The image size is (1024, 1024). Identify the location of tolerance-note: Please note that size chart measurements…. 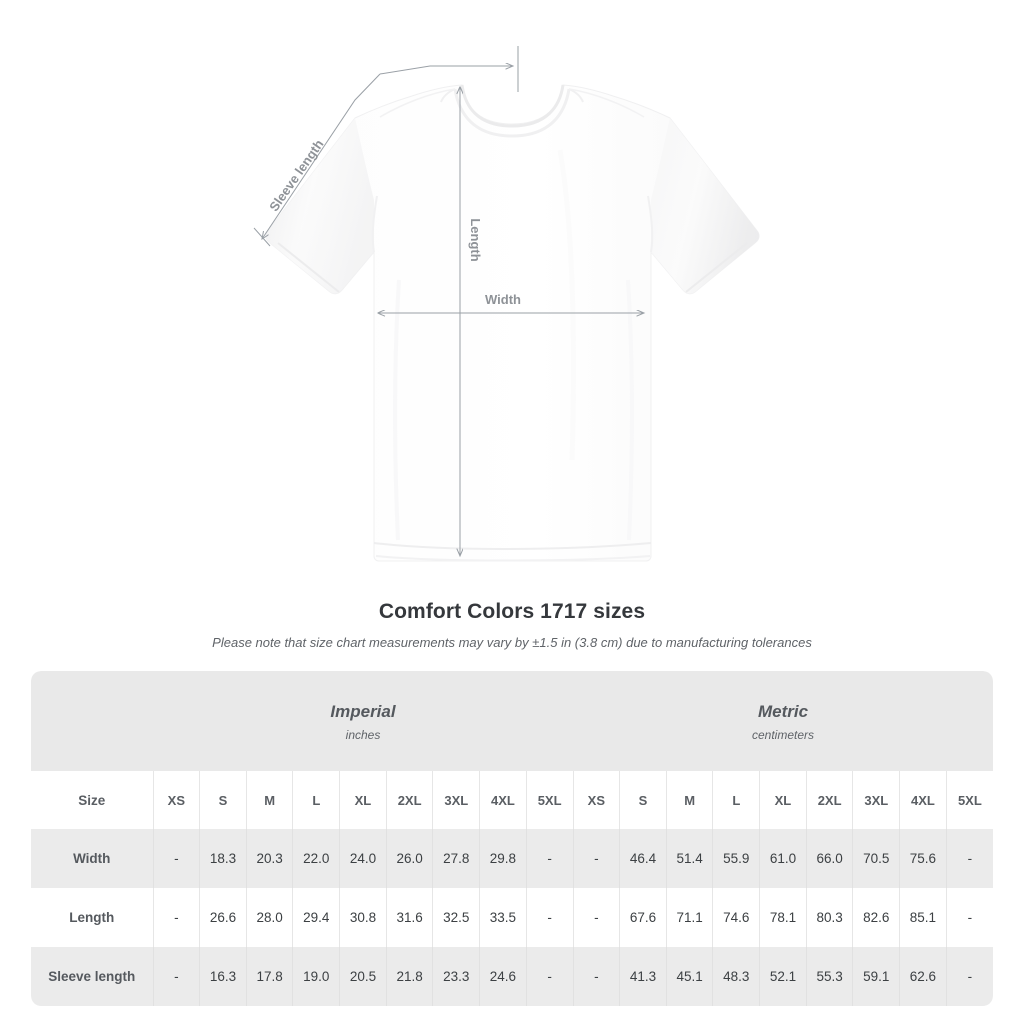
(512, 642).